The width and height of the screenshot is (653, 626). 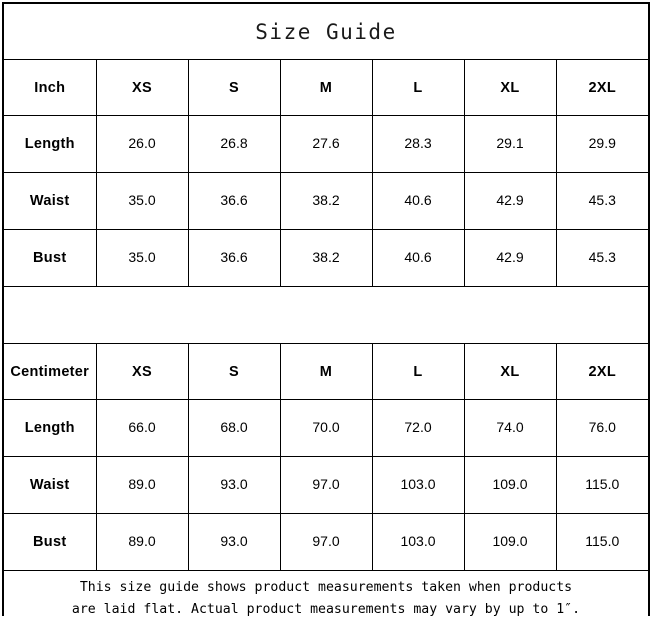 I want to click on value-cell: 28.3, so click(x=418, y=144).